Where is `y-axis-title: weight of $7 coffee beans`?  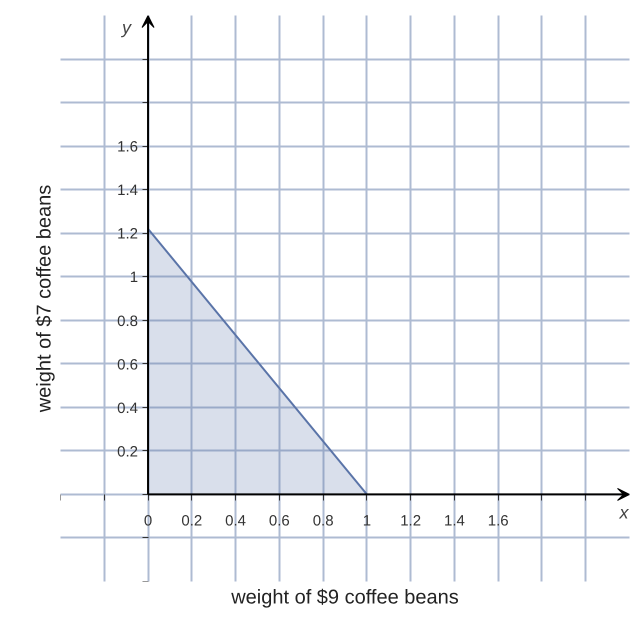
y-axis-title: weight of $7 coffee beans is located at coordinates (45, 299).